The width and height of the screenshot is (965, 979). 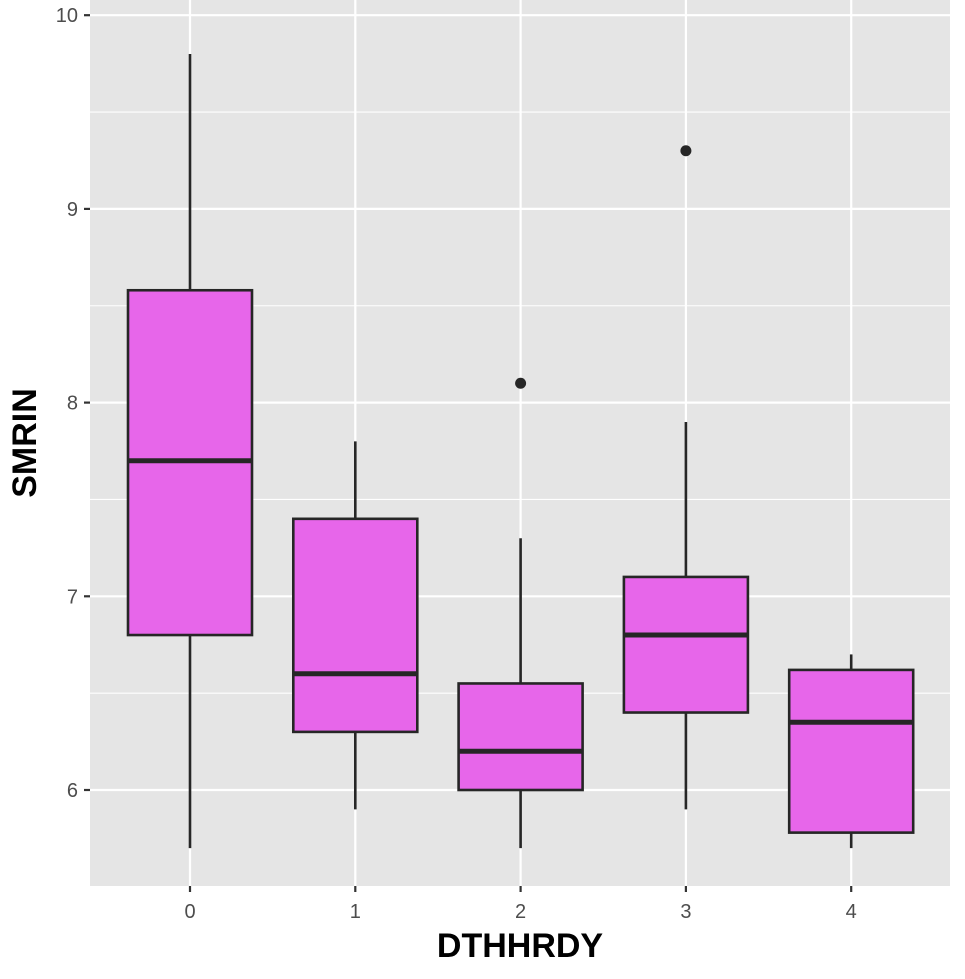 I want to click on x-axis: 0 1 2 3 4, so click(x=520, y=904).